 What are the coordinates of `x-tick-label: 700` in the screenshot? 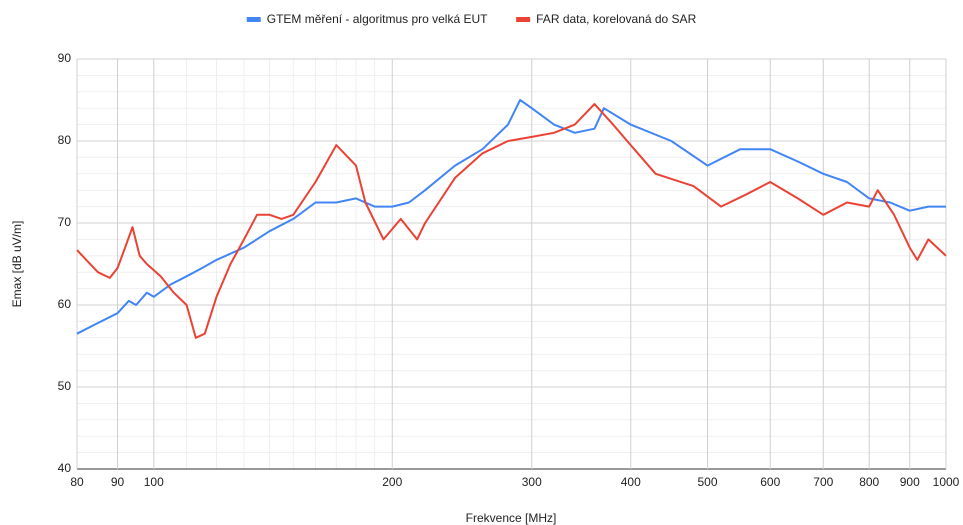 It's located at (823, 482).